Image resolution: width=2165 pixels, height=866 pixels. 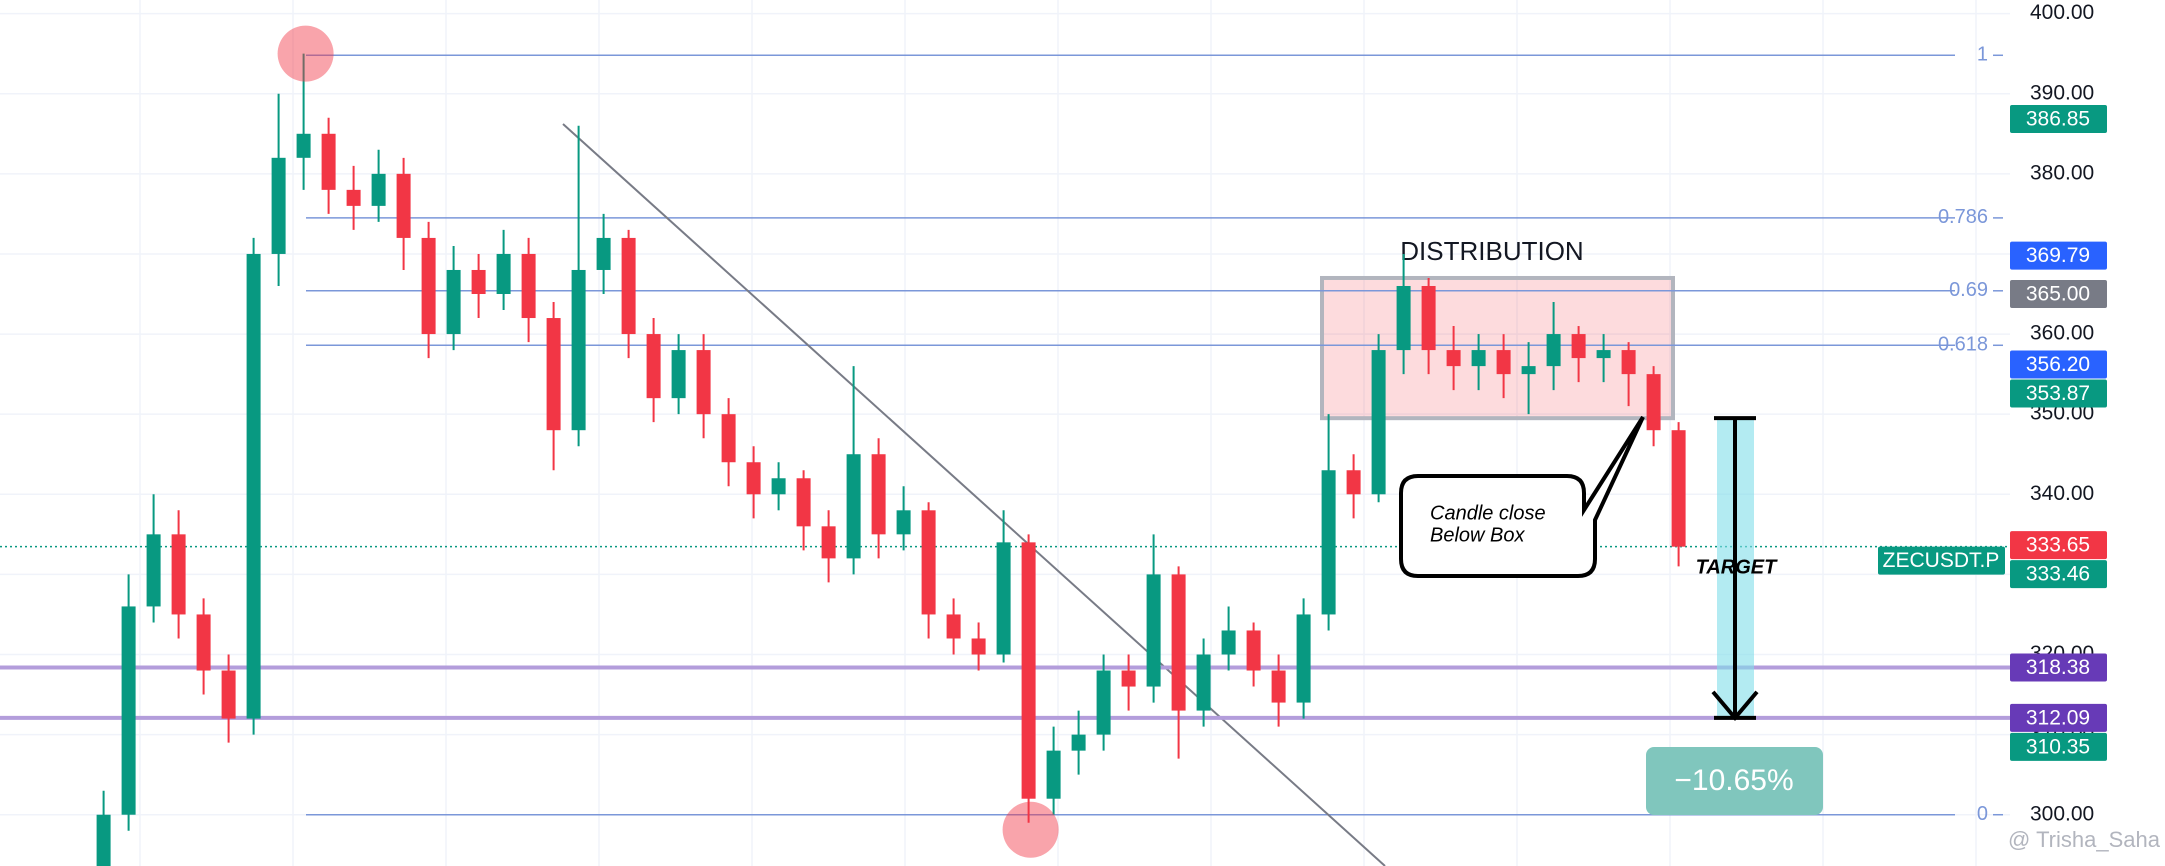 I want to click on price-label: 333.46, so click(x=2058, y=574).